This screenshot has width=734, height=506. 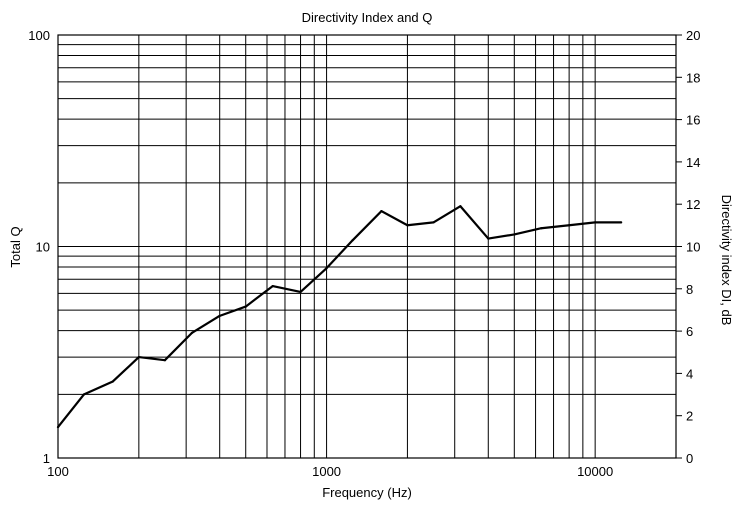 I want to click on y2-tick-label: 4, so click(x=689, y=373).